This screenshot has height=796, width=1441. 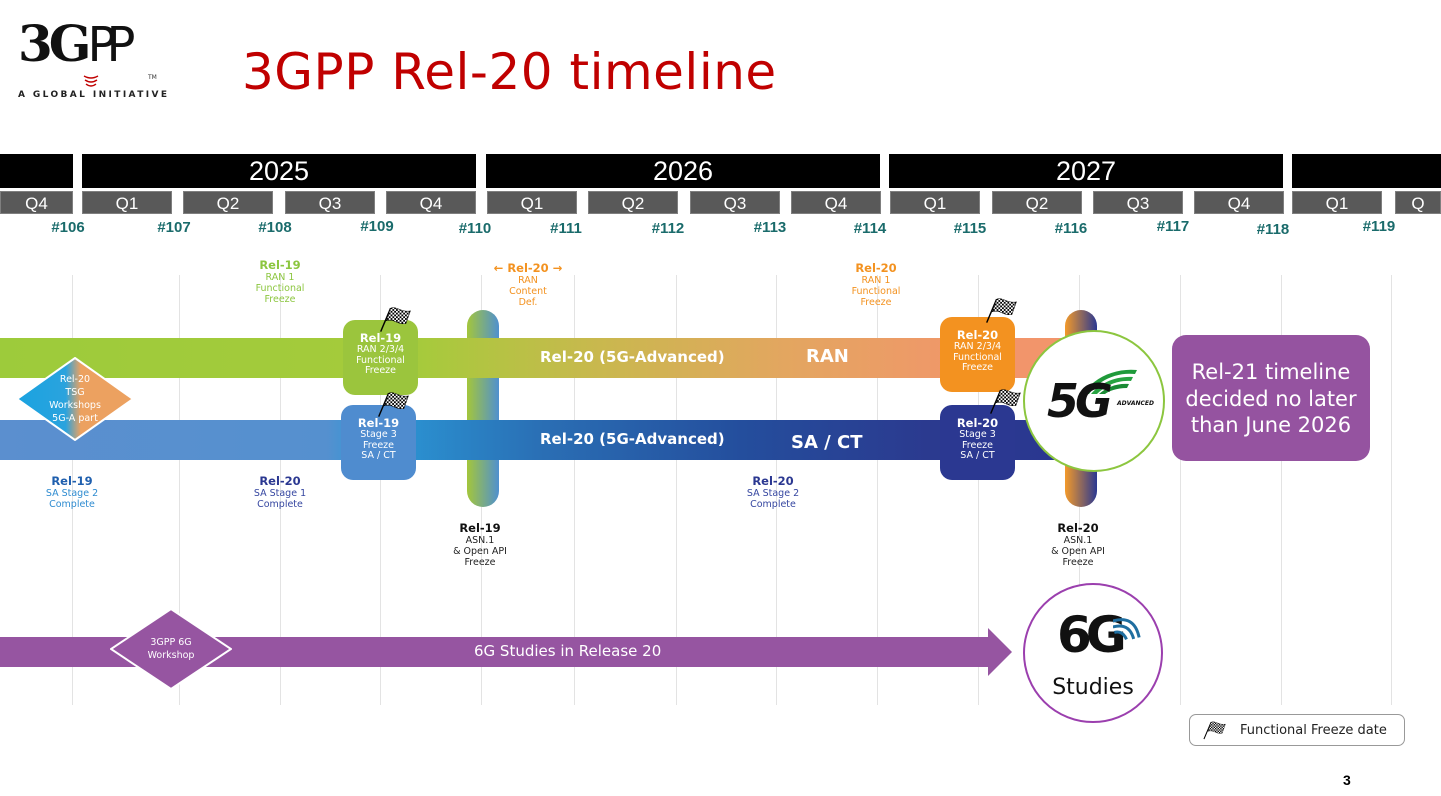 What do you see at coordinates (668, 228) in the screenshot?
I see `meeting-number: #112` at bounding box center [668, 228].